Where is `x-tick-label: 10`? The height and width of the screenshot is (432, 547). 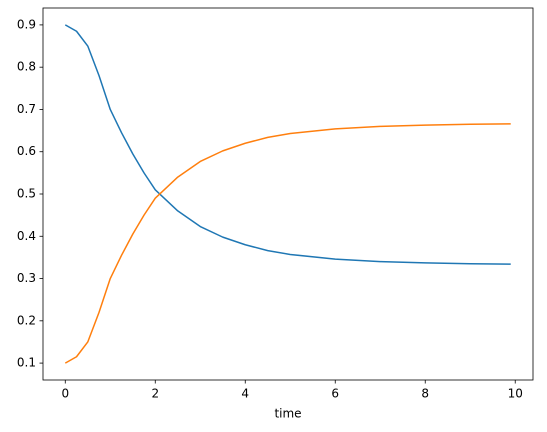
x-tick-label: 10 is located at coordinates (515, 394).